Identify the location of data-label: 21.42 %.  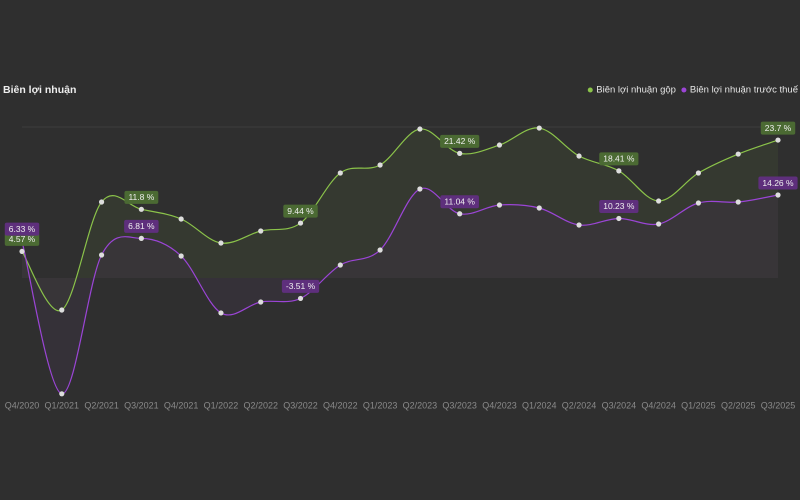
(460, 141).